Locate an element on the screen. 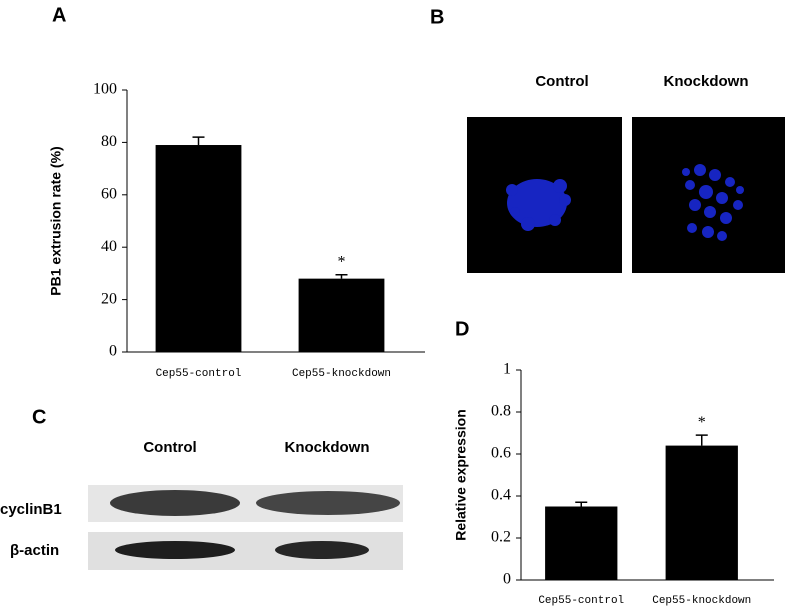 This screenshot has height=608, width=787. blot is located at coordinates (245, 527).